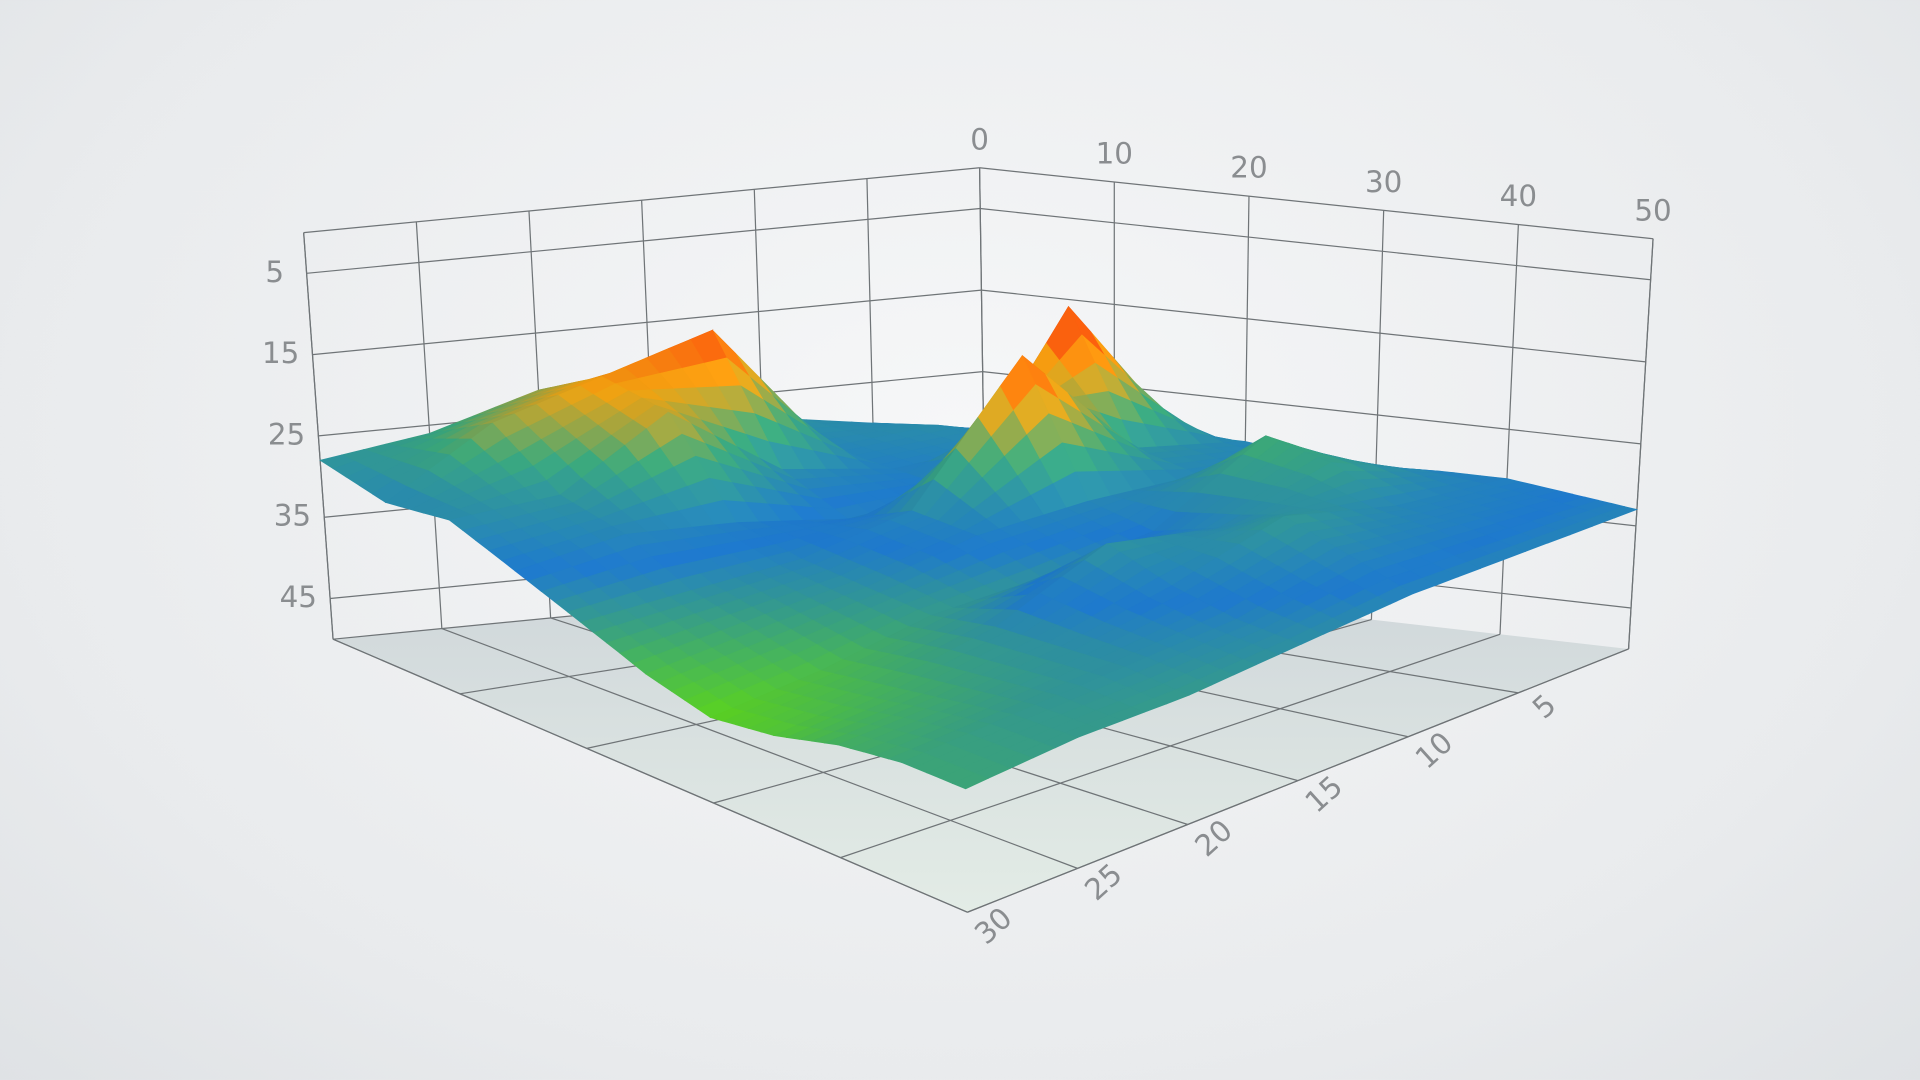 Image resolution: width=1920 pixels, height=1080 pixels. I want to click on surface-patch, so click(970, 781).